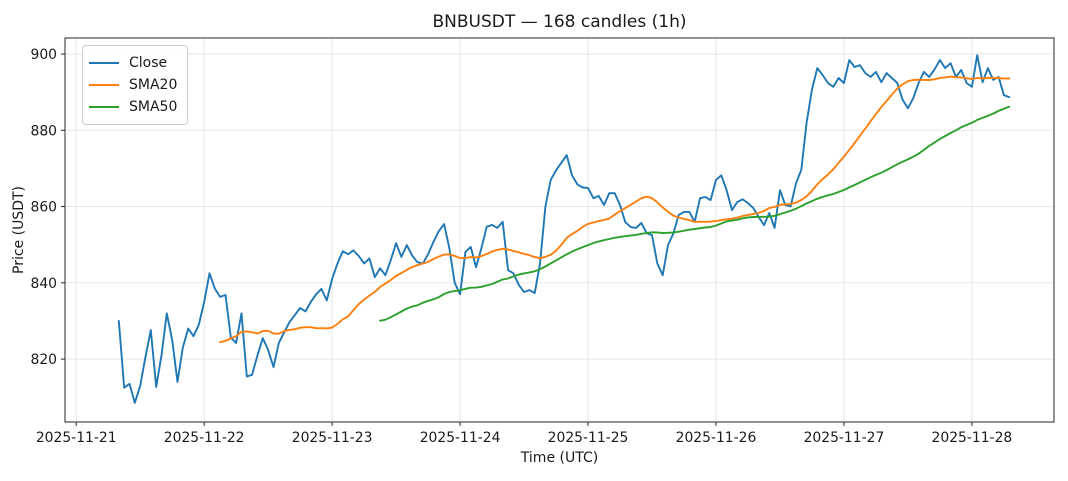 This screenshot has height=481, width=1068. Describe the element at coordinates (43, 131) in the screenshot. I see `y-tick-label: 880` at that location.